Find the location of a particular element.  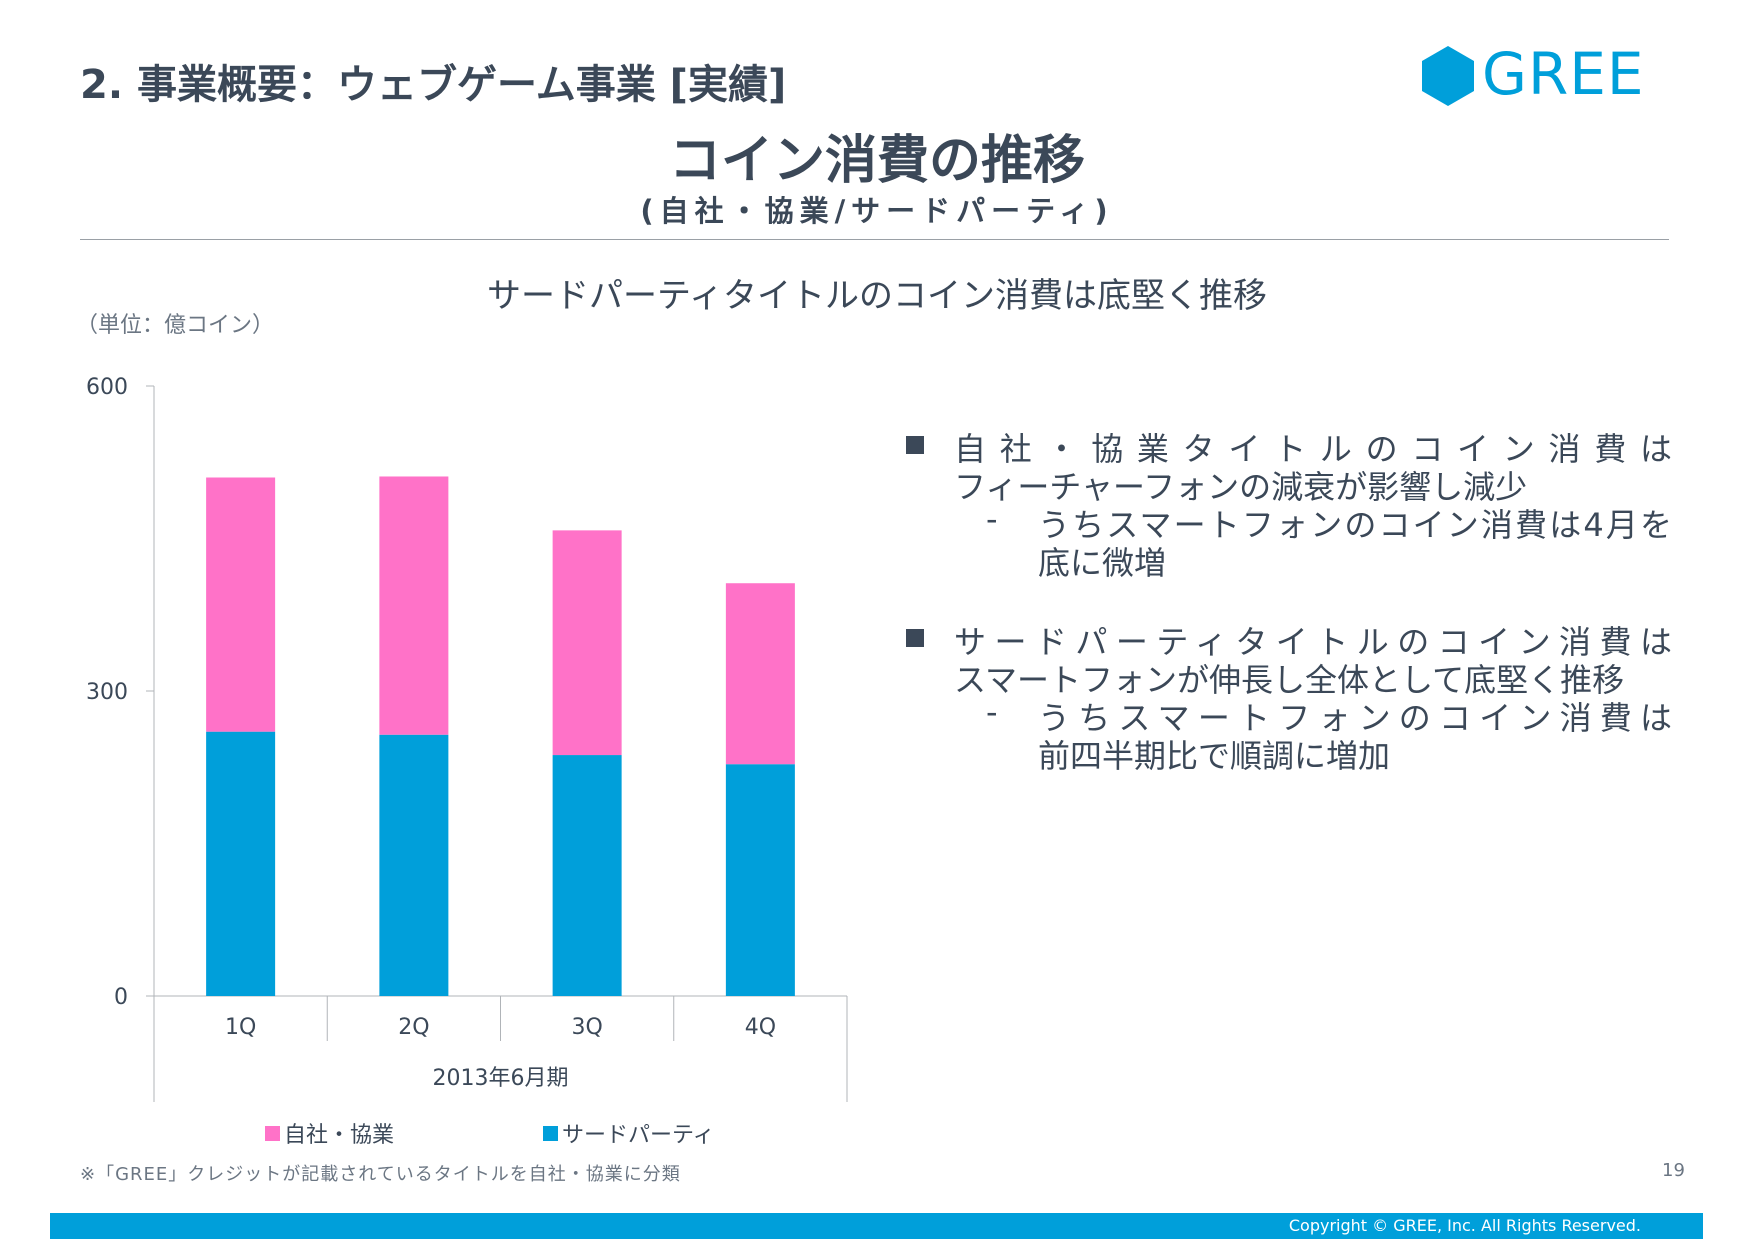

page-title: コイン消費の推移 is located at coordinates (876, 161).